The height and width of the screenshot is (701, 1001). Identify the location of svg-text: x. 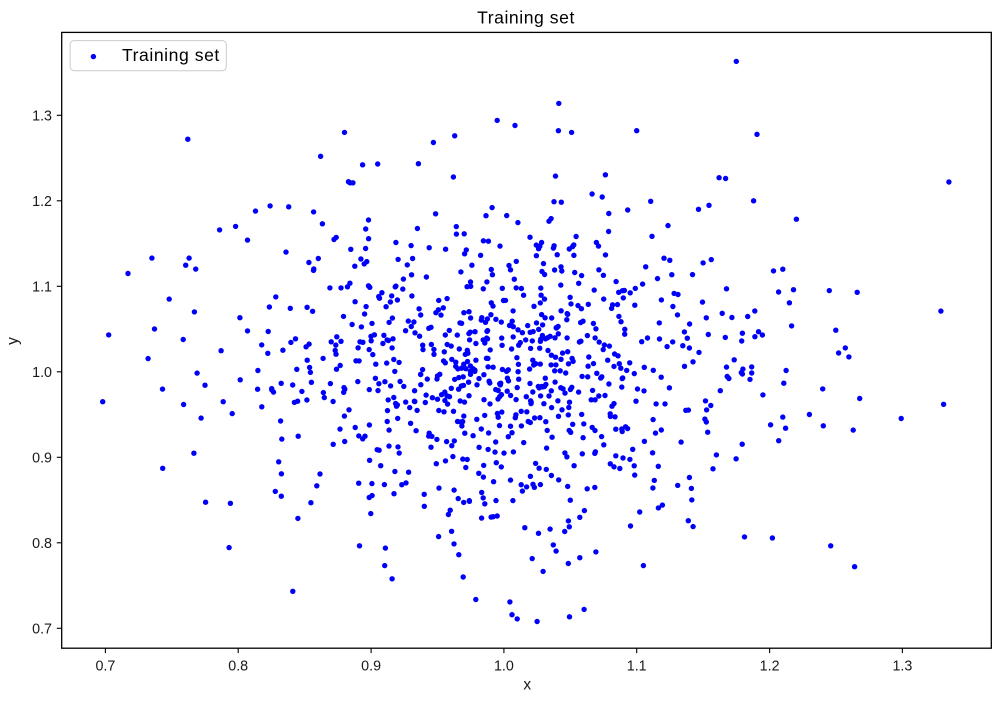
(527, 684).